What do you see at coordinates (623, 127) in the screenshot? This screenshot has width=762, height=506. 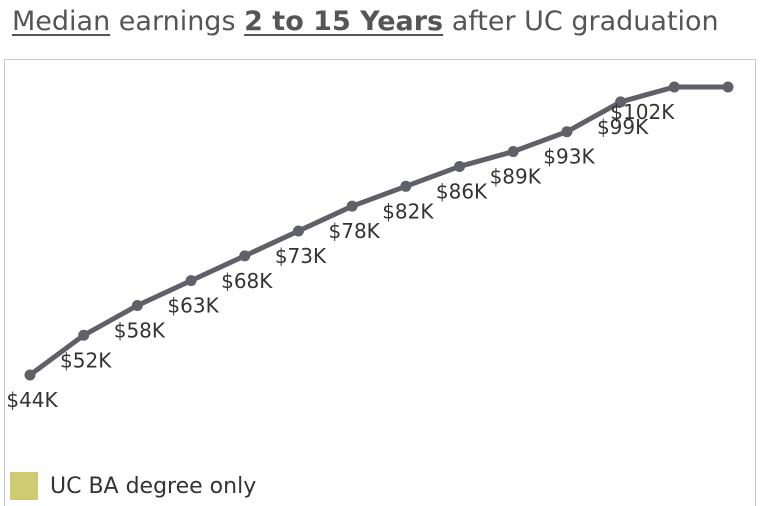 I see `data-label: $99K` at bounding box center [623, 127].